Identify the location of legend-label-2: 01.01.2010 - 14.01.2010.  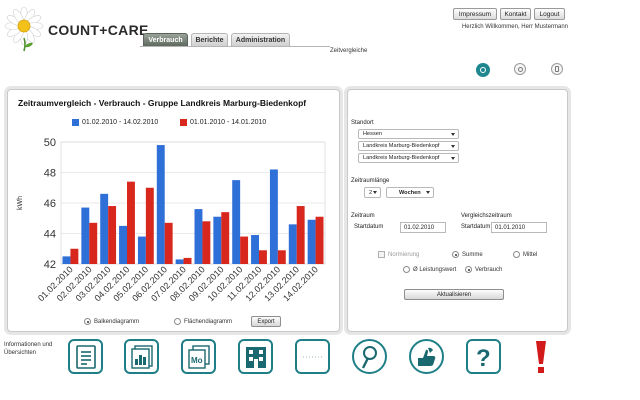
(228, 122).